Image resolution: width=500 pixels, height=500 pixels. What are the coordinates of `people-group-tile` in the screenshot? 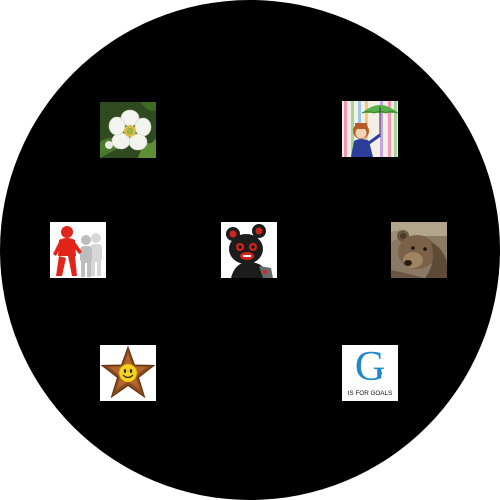 It's located at (78, 250).